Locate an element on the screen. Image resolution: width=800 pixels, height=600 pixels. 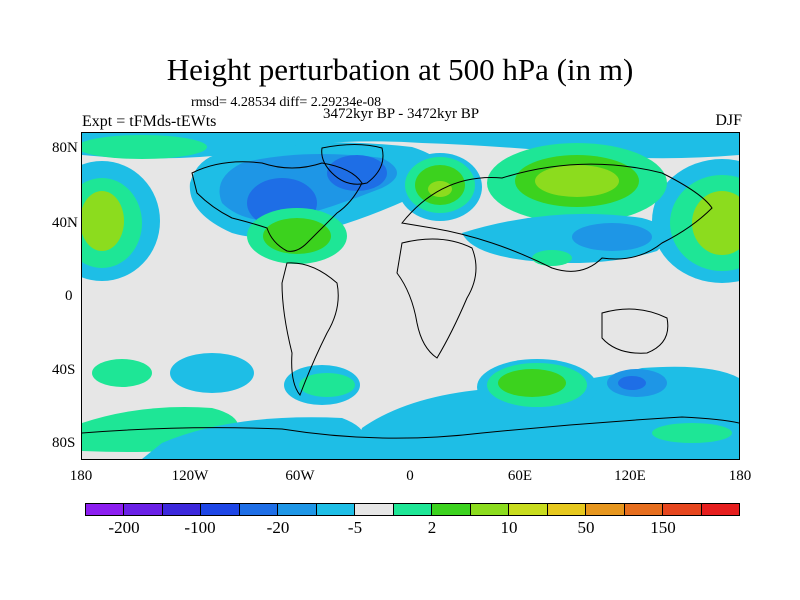
lat-label-eq: 0 is located at coordinates (69, 296).